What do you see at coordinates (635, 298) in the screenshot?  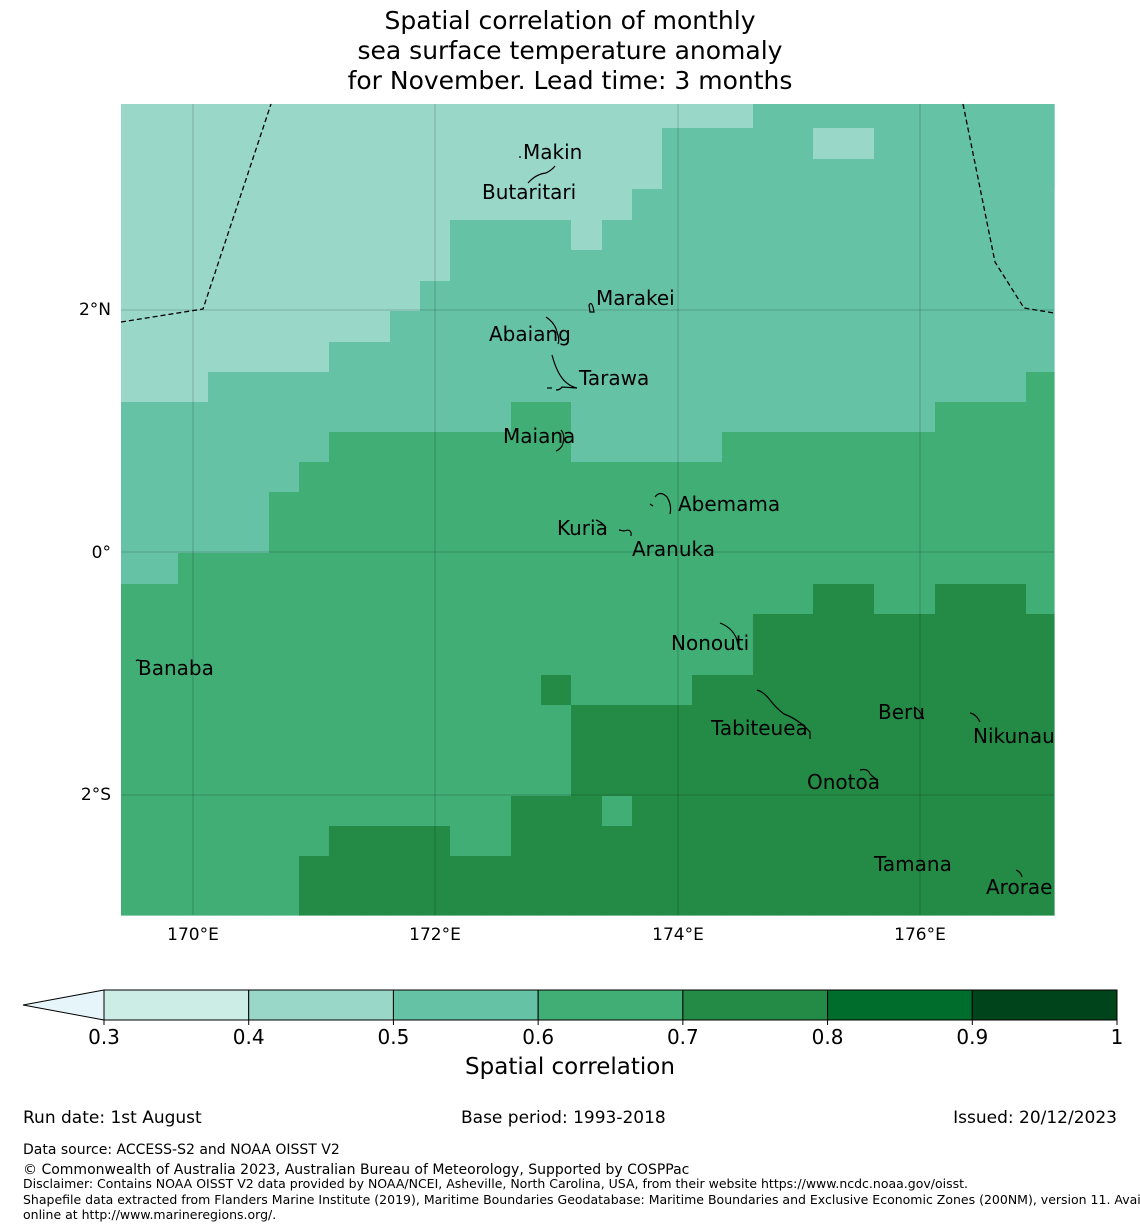 I see `place-label-marakei: Marakei` at bounding box center [635, 298].